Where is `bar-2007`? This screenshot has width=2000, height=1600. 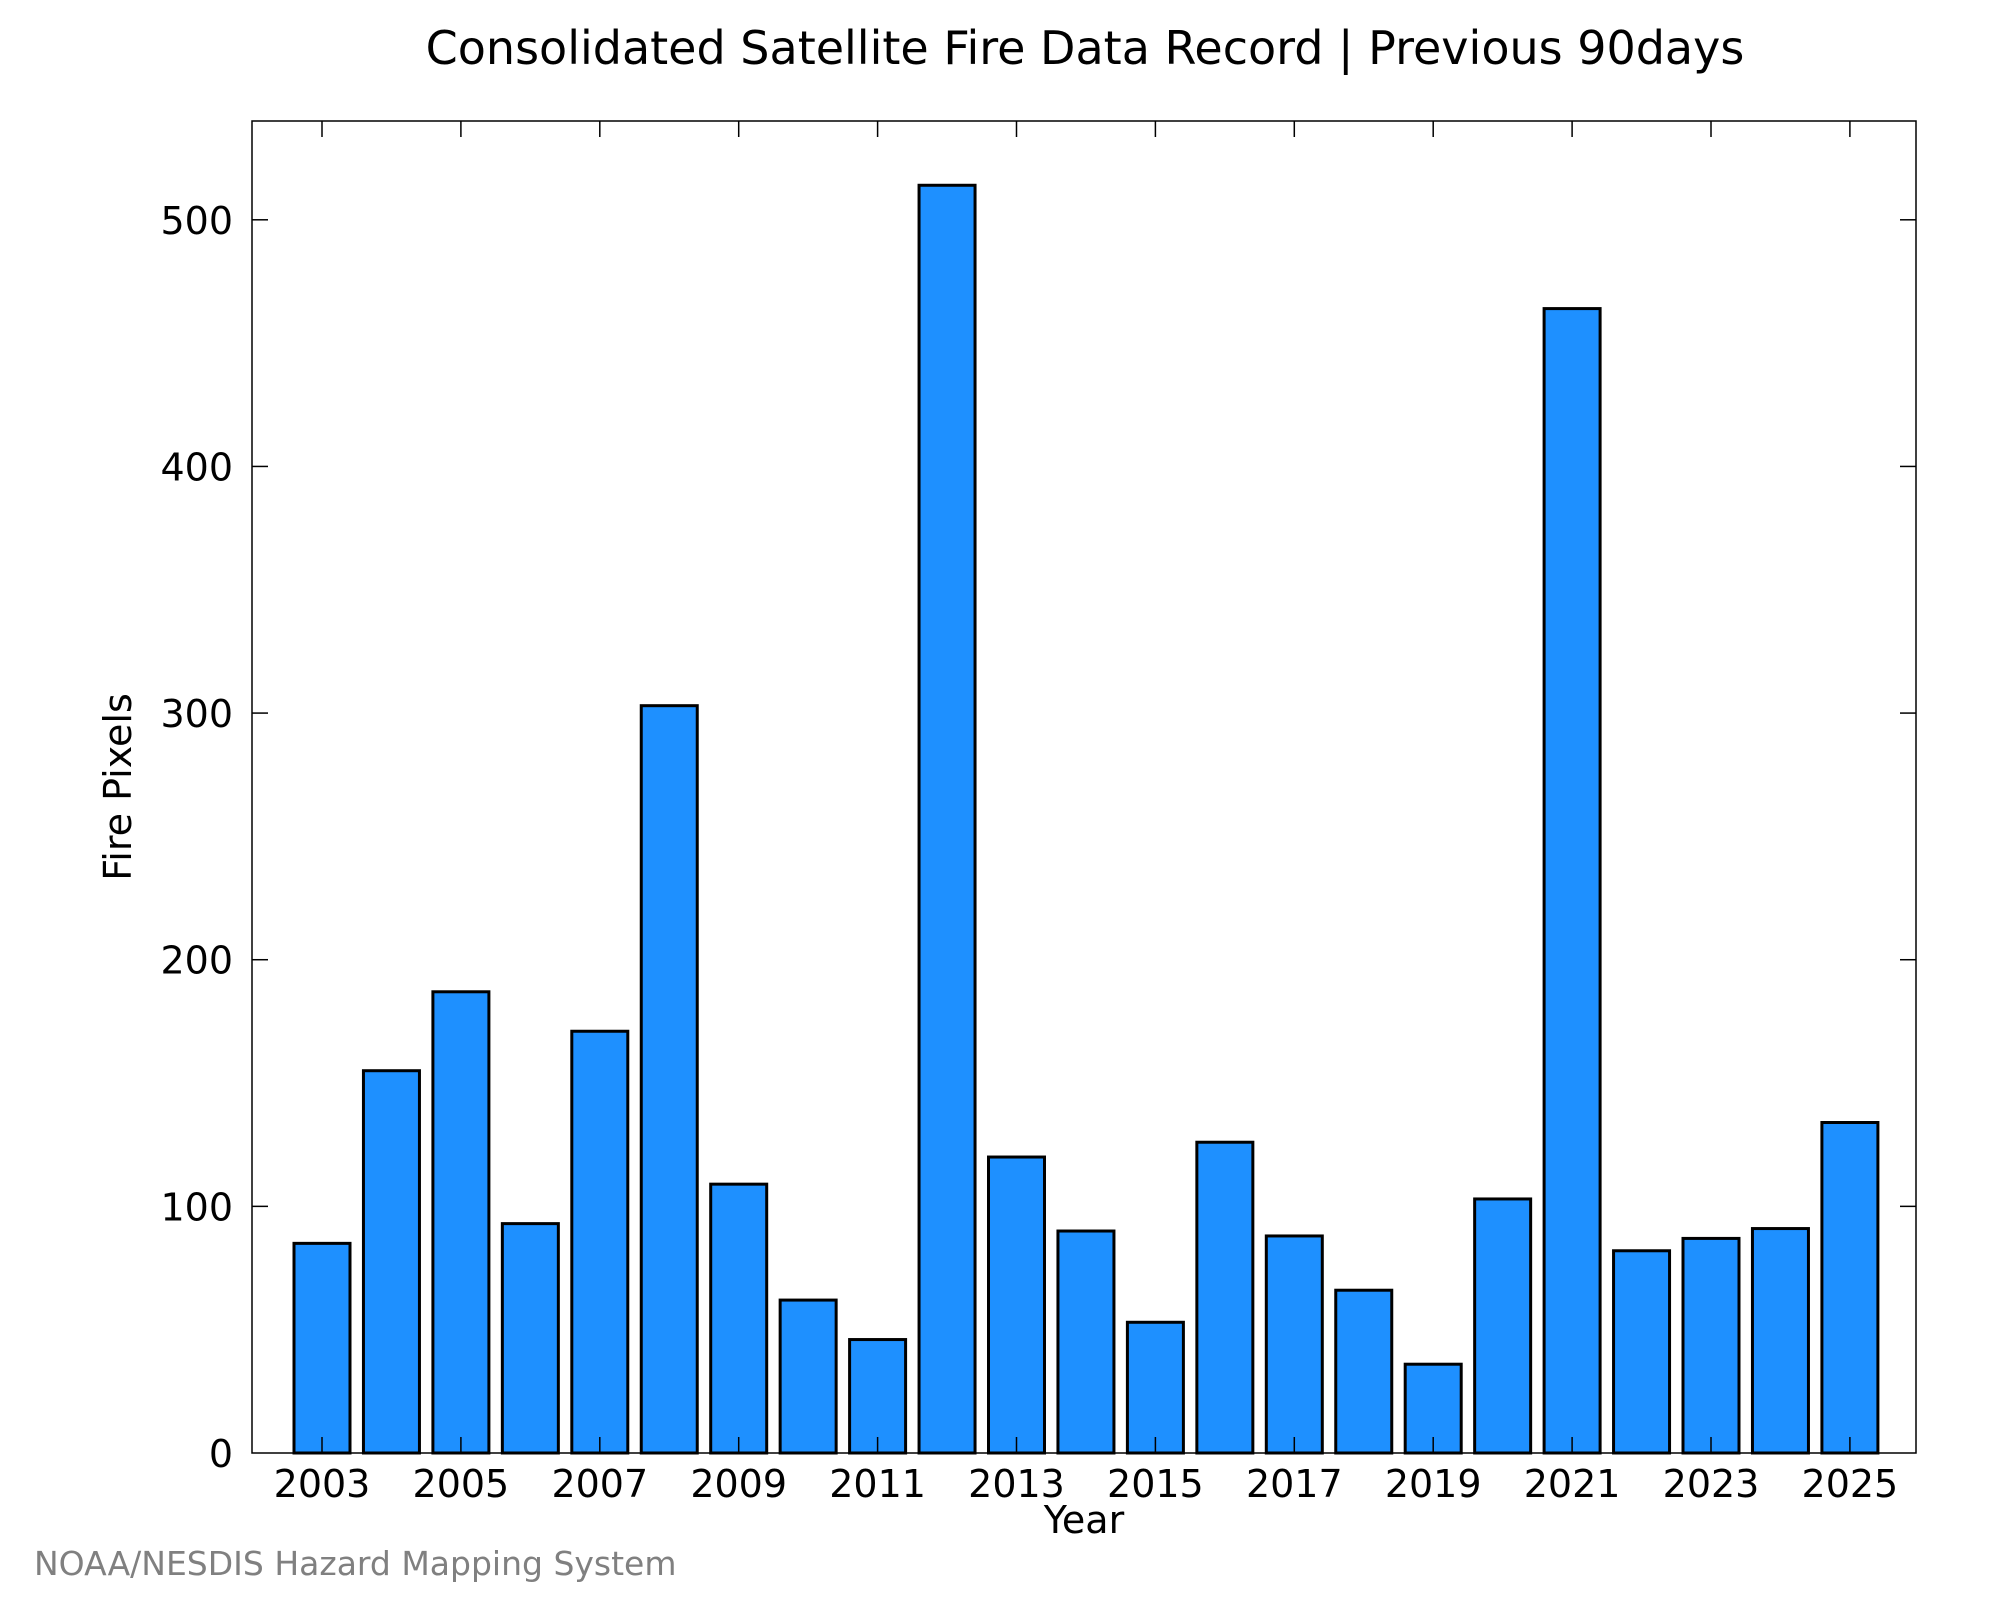 bar-2007 is located at coordinates (600, 1242).